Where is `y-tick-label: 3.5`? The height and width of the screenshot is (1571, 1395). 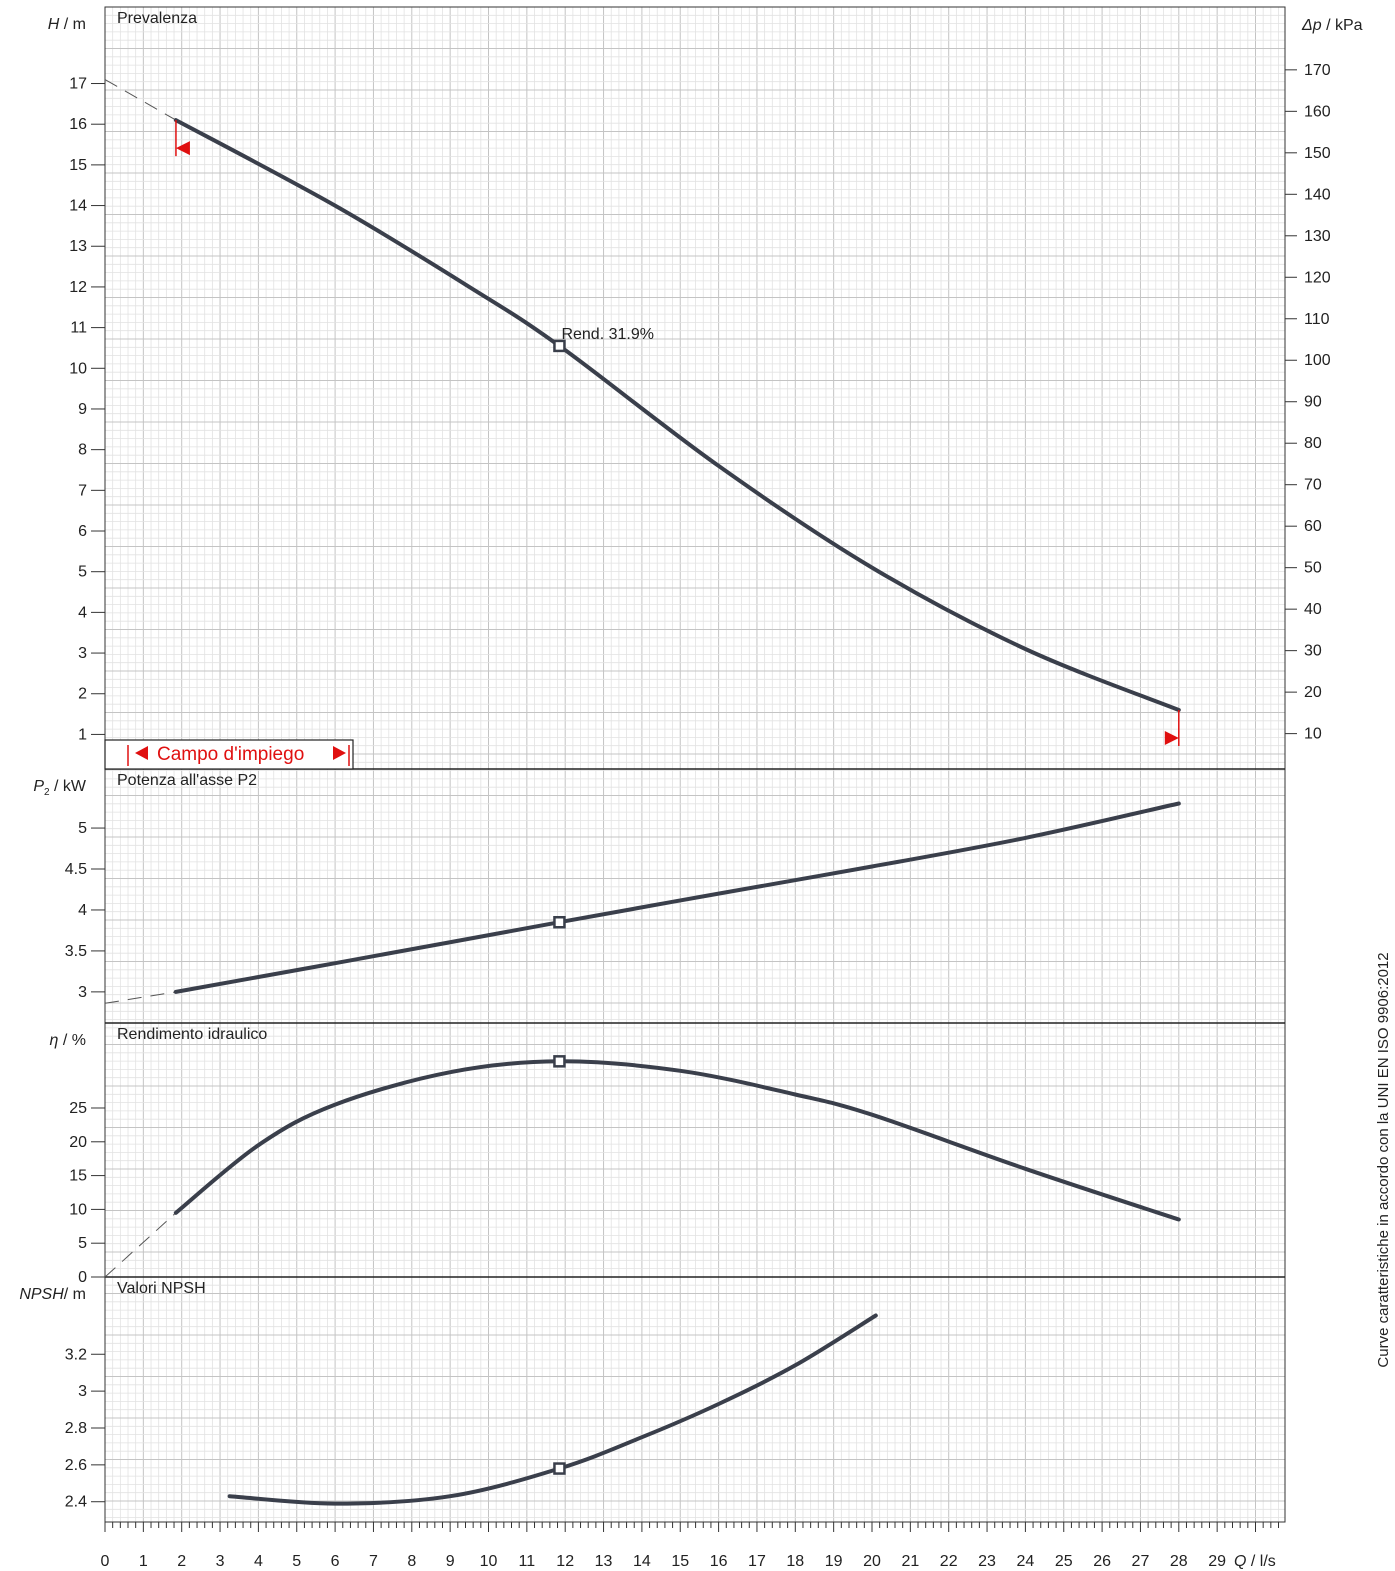 y-tick-label: 3.5 is located at coordinates (76, 951).